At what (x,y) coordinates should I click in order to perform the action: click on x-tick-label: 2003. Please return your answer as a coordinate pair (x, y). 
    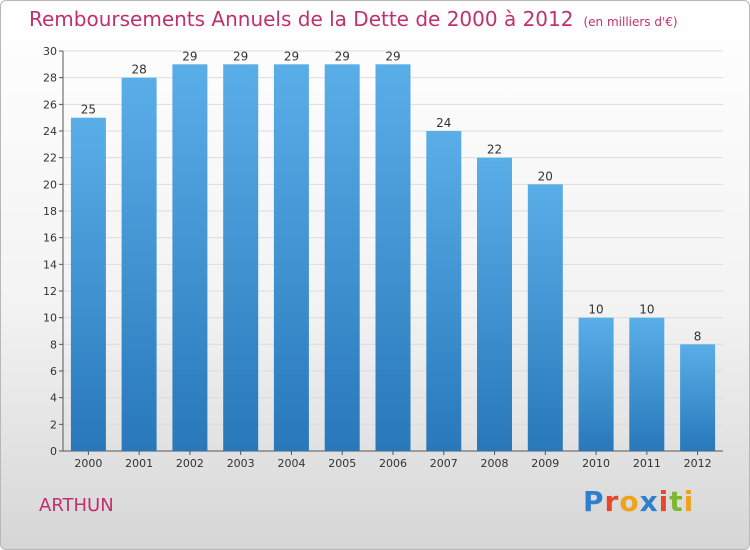
    Looking at the image, I should click on (241, 463).